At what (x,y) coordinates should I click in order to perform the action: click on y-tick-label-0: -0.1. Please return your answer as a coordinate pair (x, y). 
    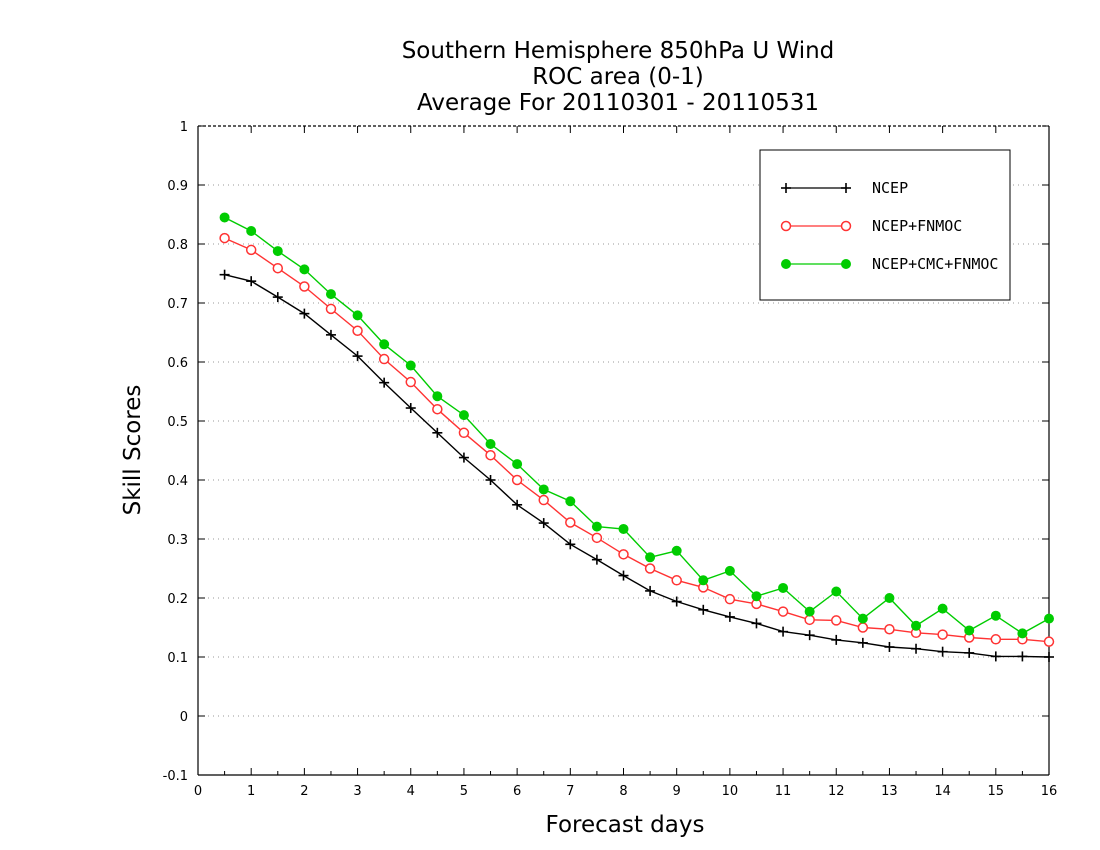
    Looking at the image, I should click on (175, 776).